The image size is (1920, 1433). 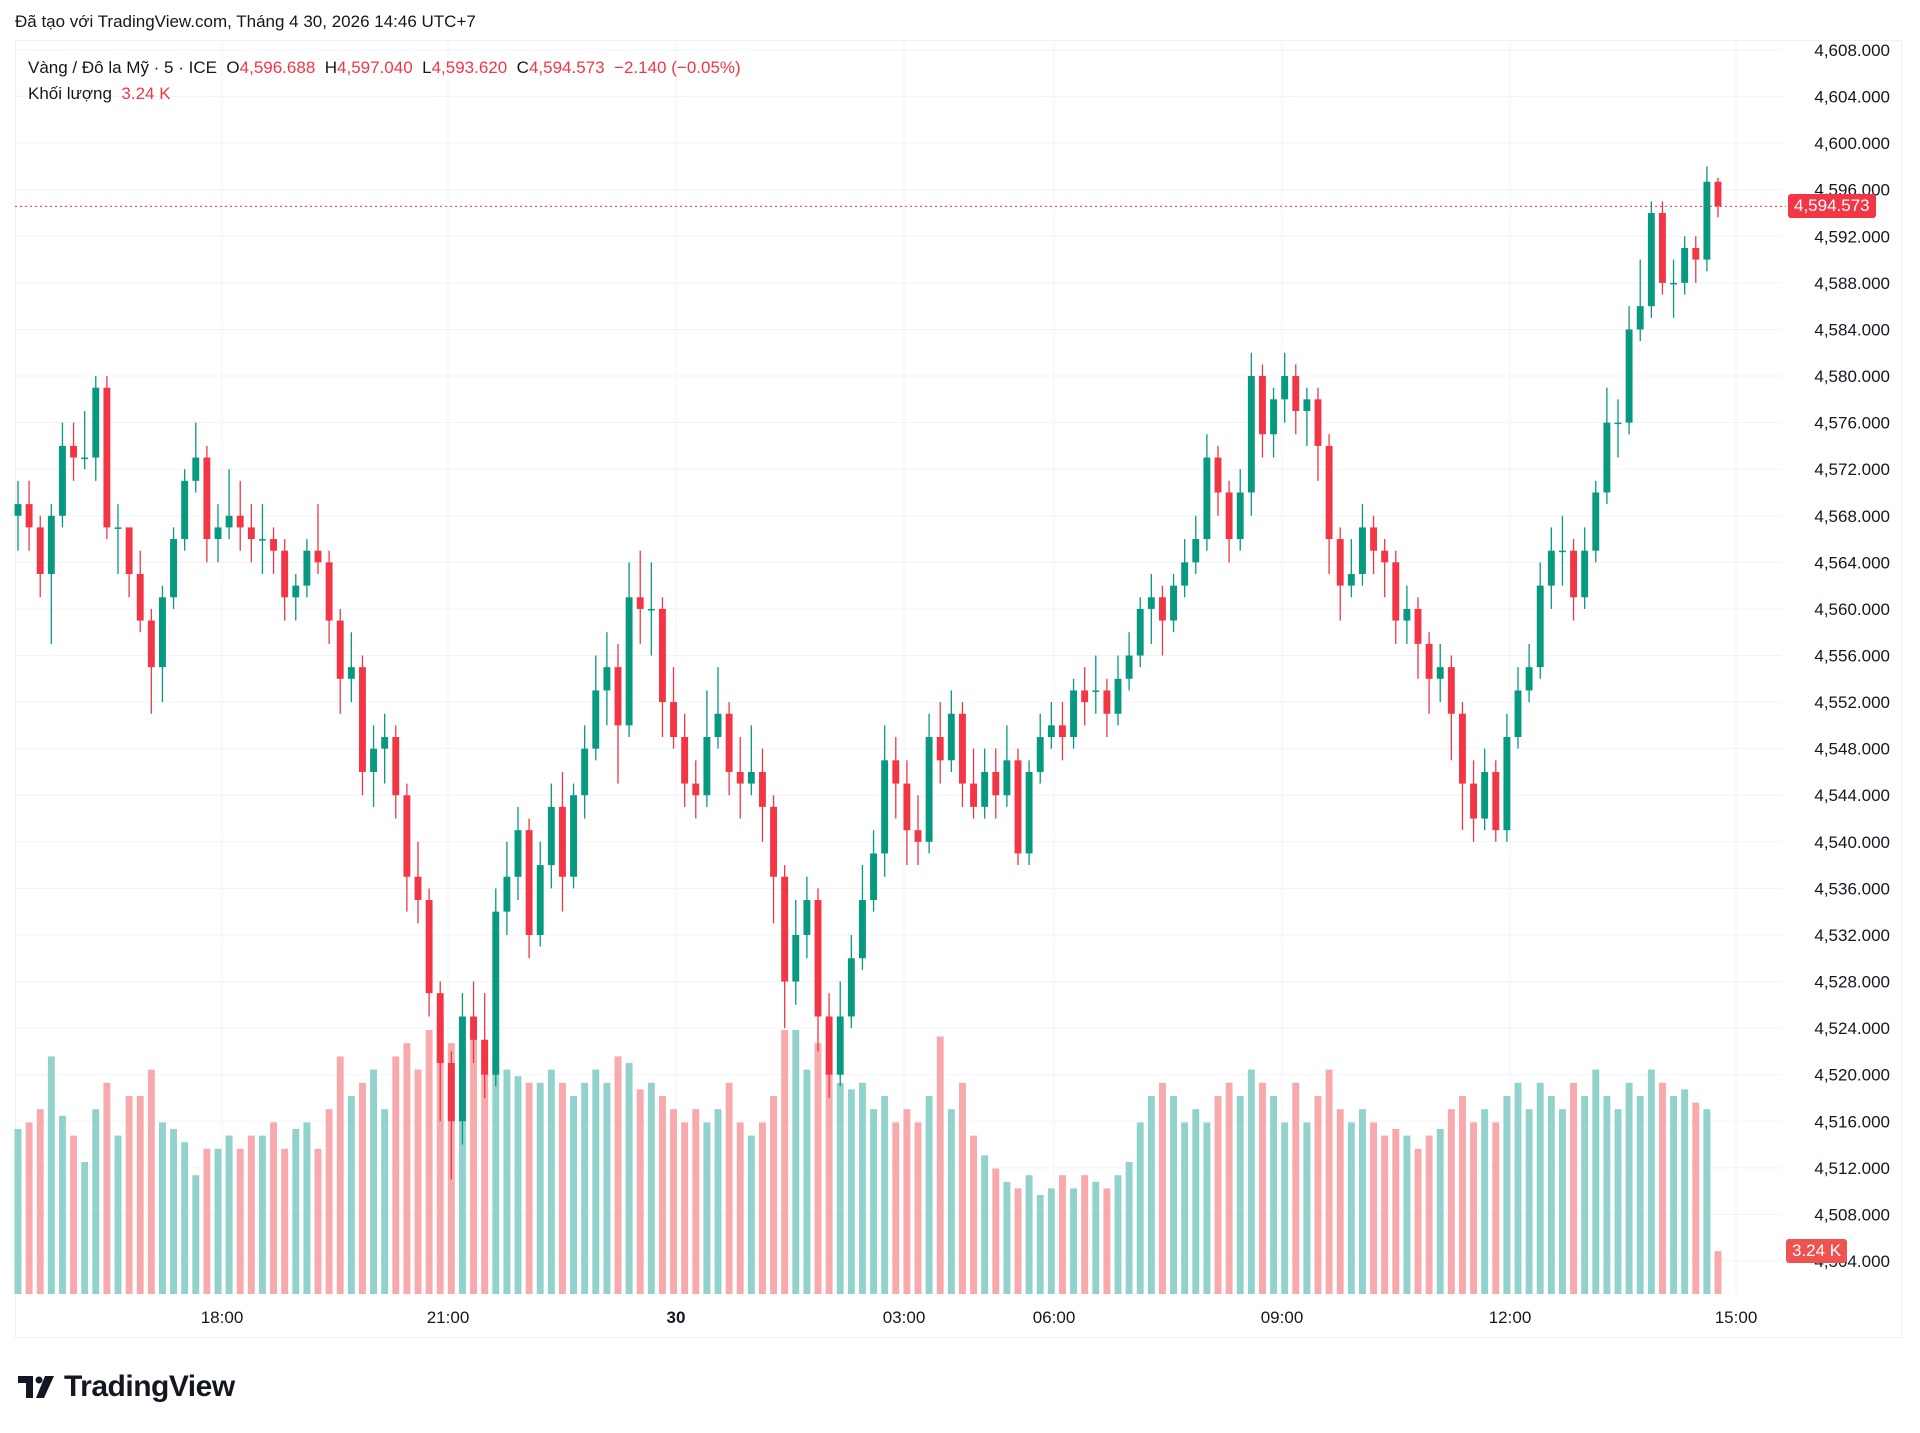 I want to click on volume-value: 3.24 K, so click(x=146, y=93).